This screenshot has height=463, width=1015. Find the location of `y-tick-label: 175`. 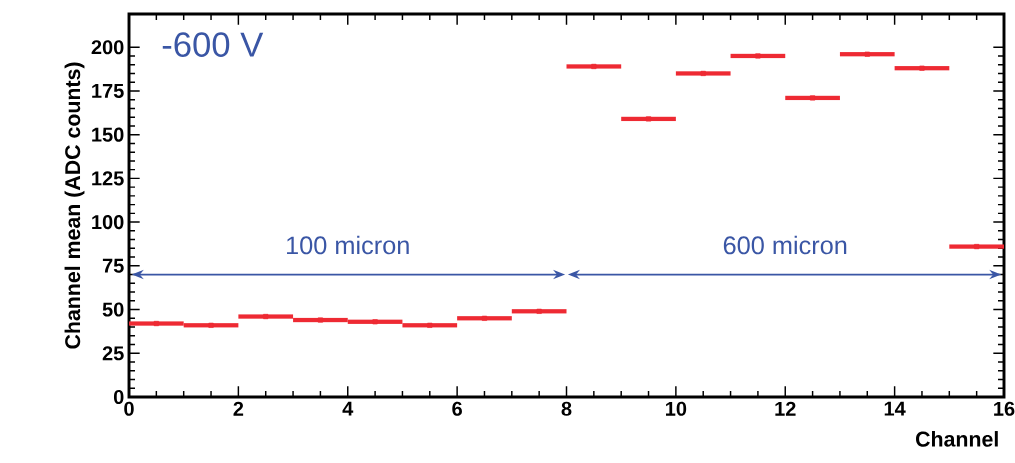

y-tick-label: 175 is located at coordinates (108, 90).